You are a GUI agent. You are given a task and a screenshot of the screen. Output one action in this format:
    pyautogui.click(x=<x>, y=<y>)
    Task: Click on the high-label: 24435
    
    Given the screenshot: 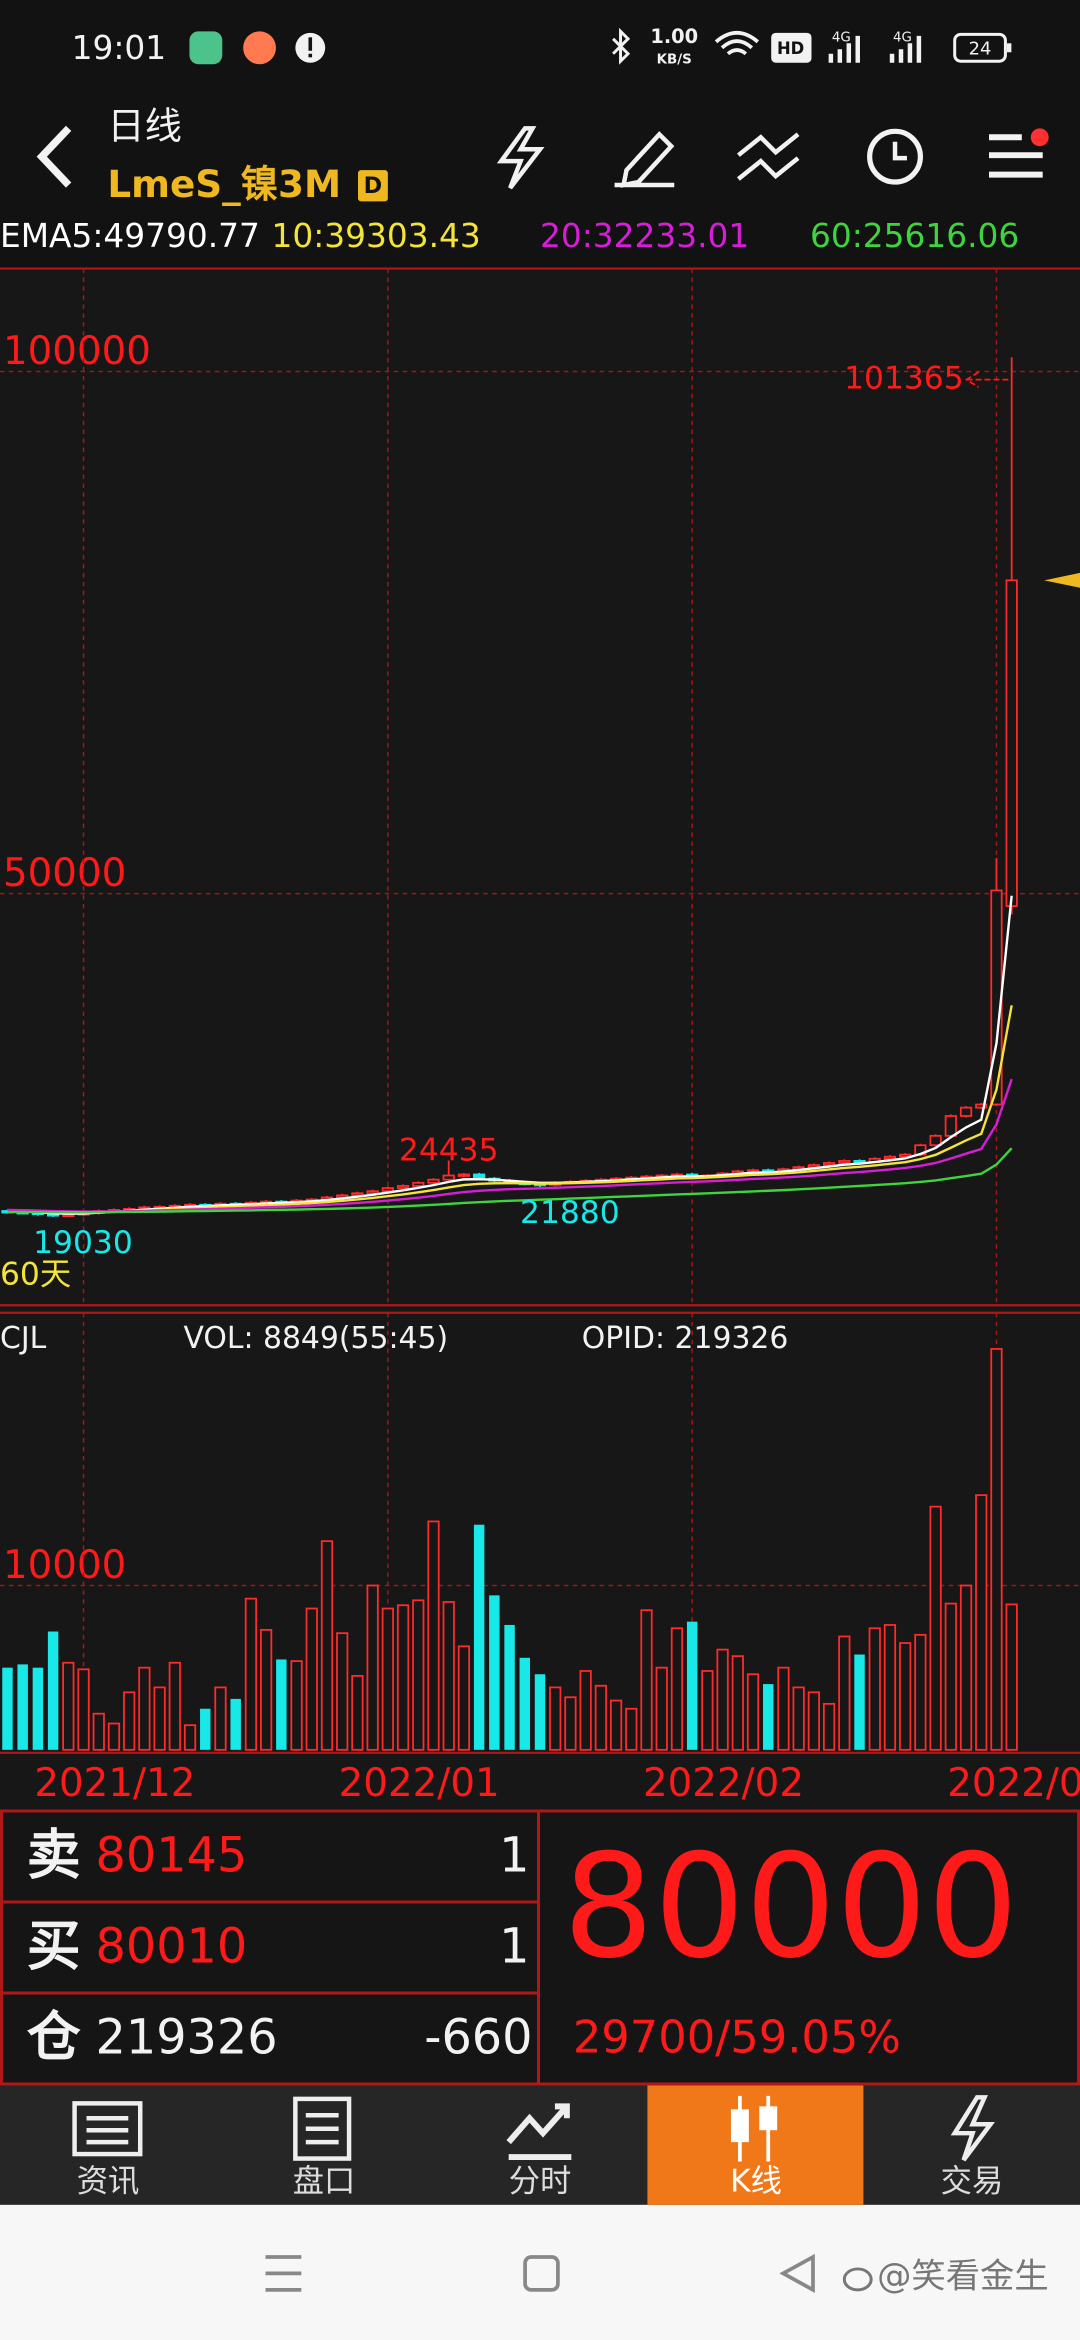 What is the action you would take?
    pyautogui.click(x=449, y=1151)
    